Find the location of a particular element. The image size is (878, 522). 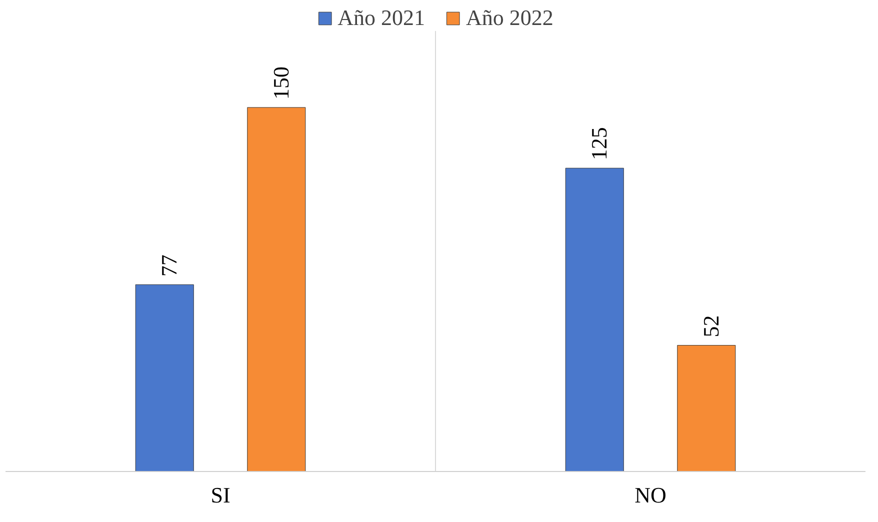

data-label: 125 is located at coordinates (599, 143).